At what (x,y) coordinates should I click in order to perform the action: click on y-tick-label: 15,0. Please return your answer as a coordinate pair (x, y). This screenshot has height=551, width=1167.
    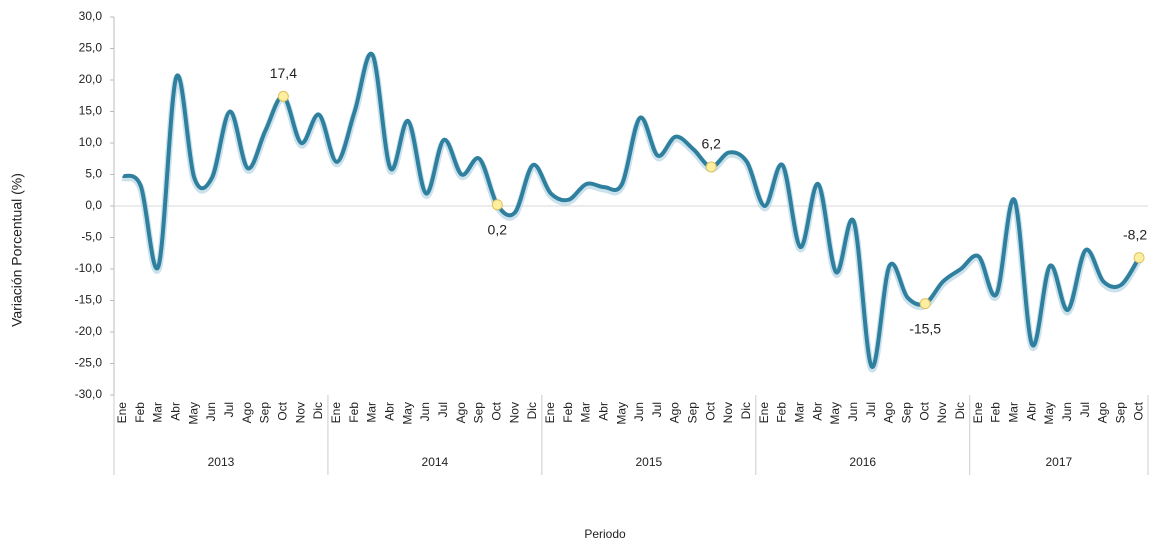
    Looking at the image, I should click on (91, 111).